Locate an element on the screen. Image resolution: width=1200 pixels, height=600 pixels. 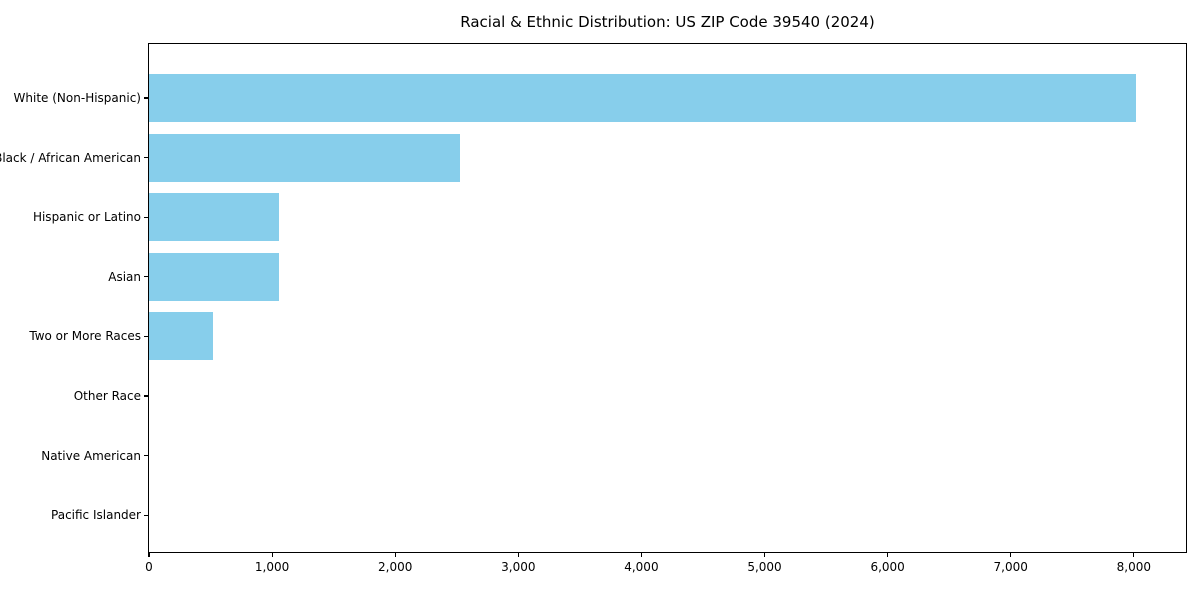
y-axis-label: Asian is located at coordinates (124, 276).